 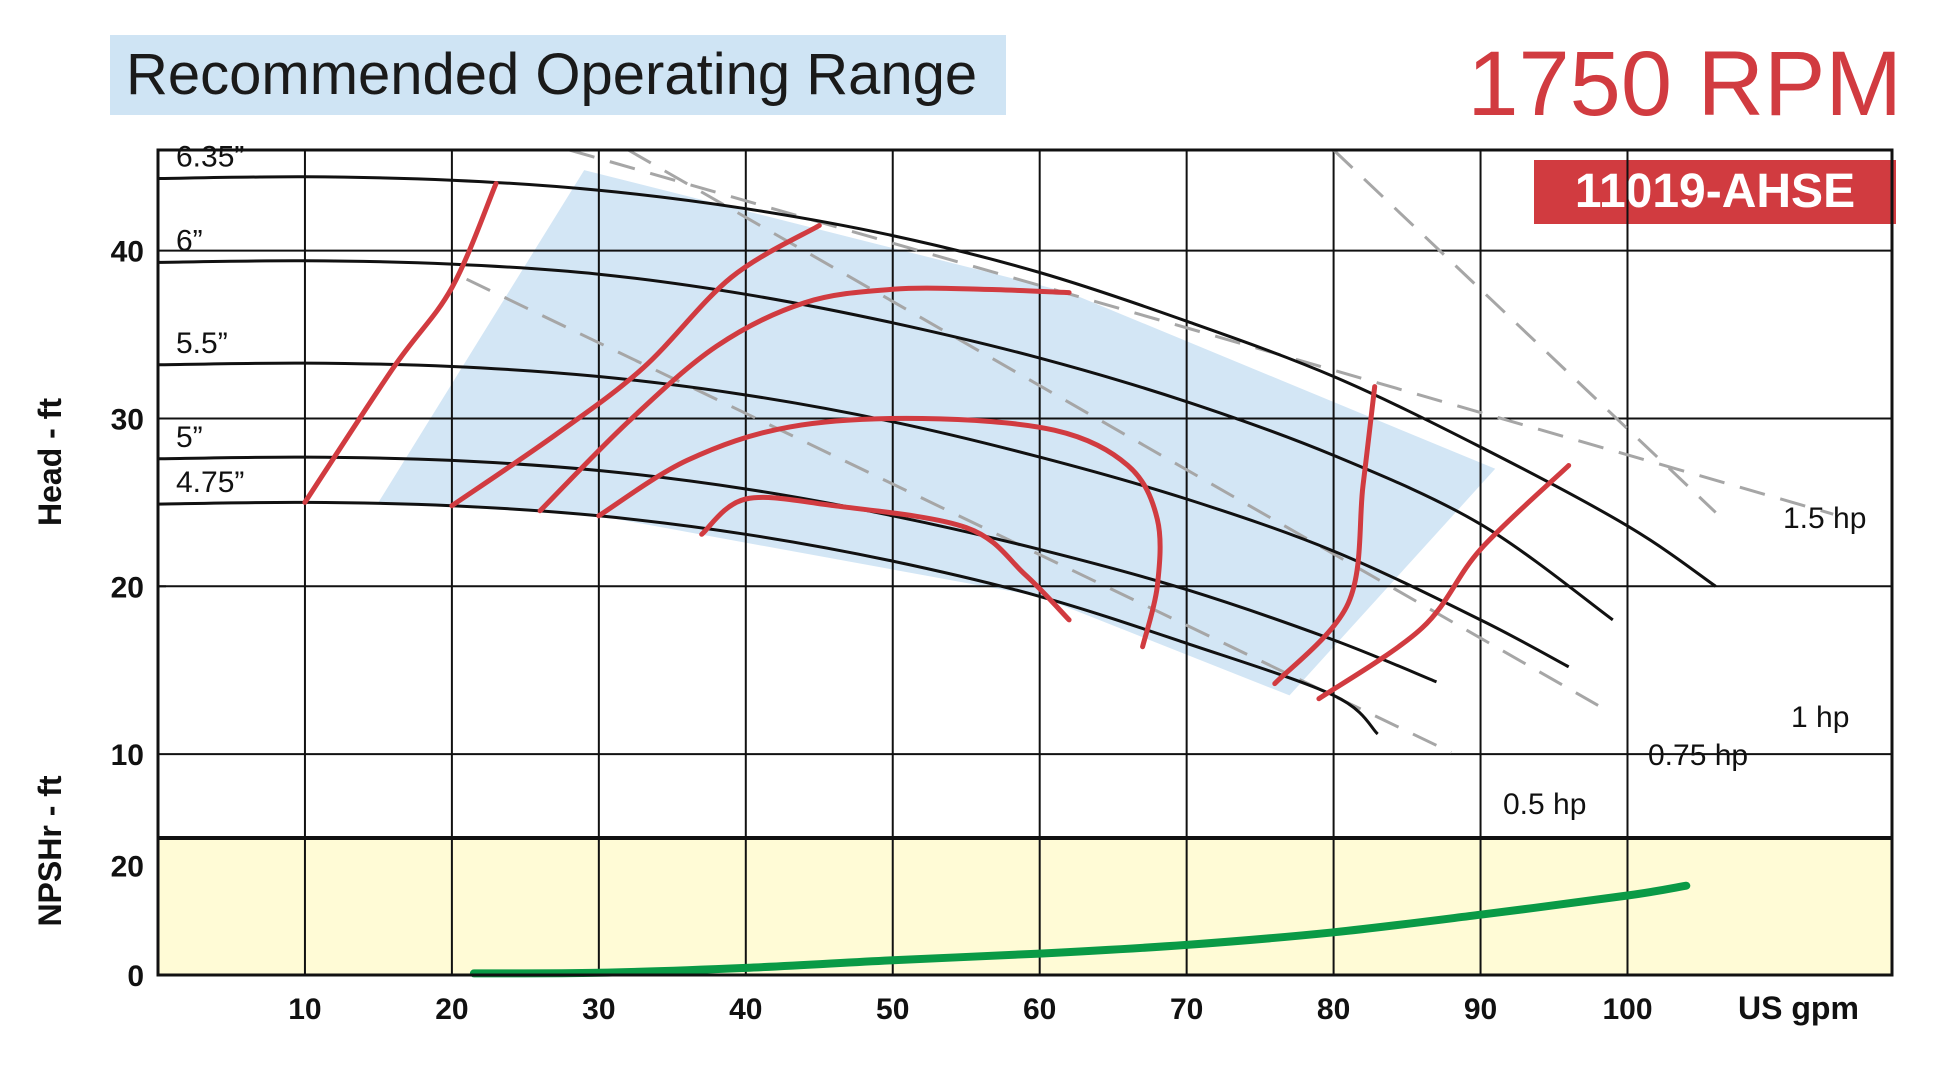 I want to click on impeller-label-4: 4.75”, so click(x=210, y=482).